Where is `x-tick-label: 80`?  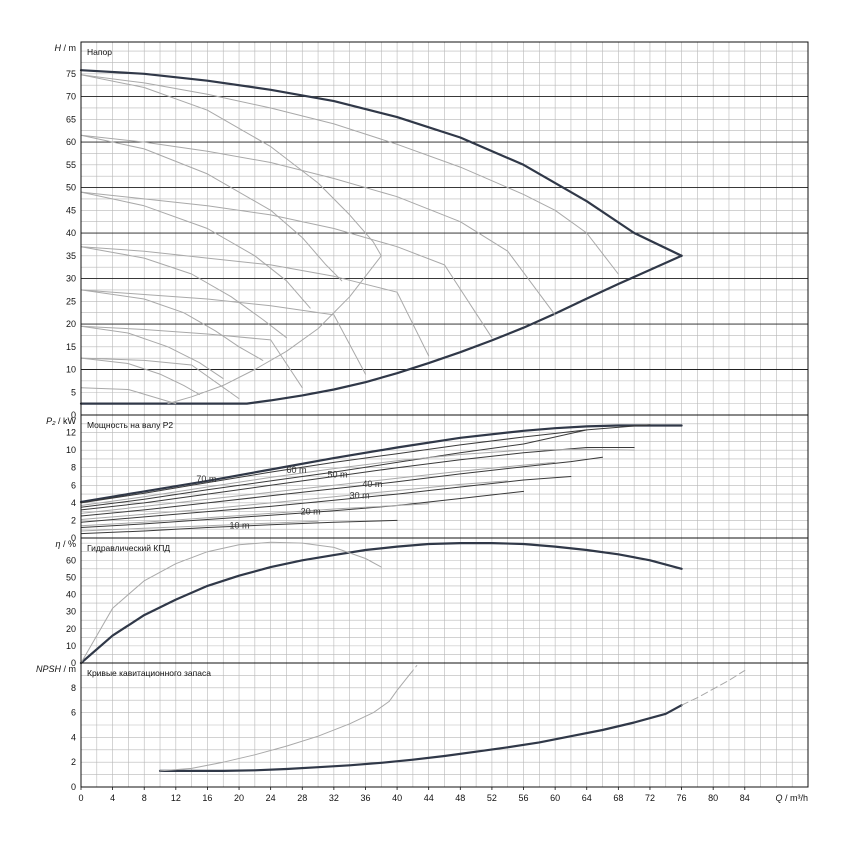 x-tick-label: 80 is located at coordinates (713, 798).